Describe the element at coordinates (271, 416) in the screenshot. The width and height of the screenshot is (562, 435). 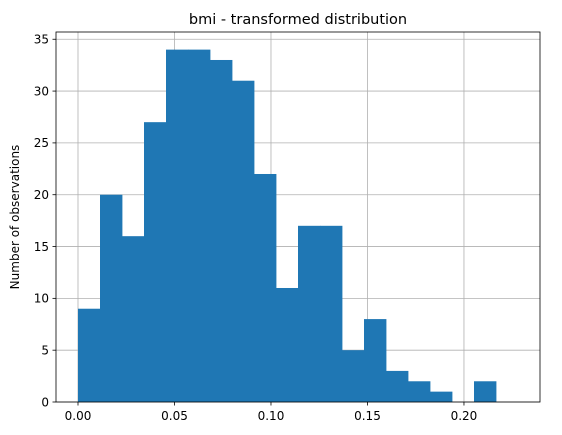
I see `x-tick-label: 0.10` at that location.